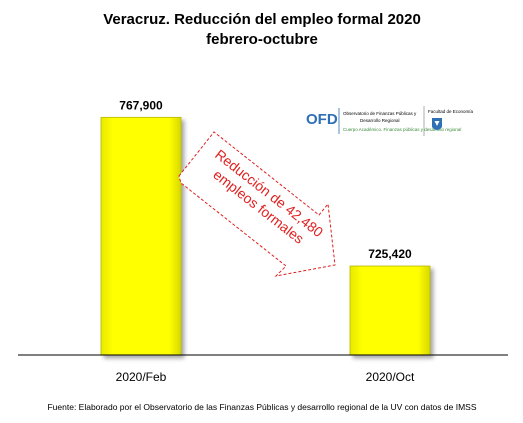  What do you see at coordinates (451, 111) in the screenshot?
I see `logo-unit-text: Facultad de Economía` at bounding box center [451, 111].